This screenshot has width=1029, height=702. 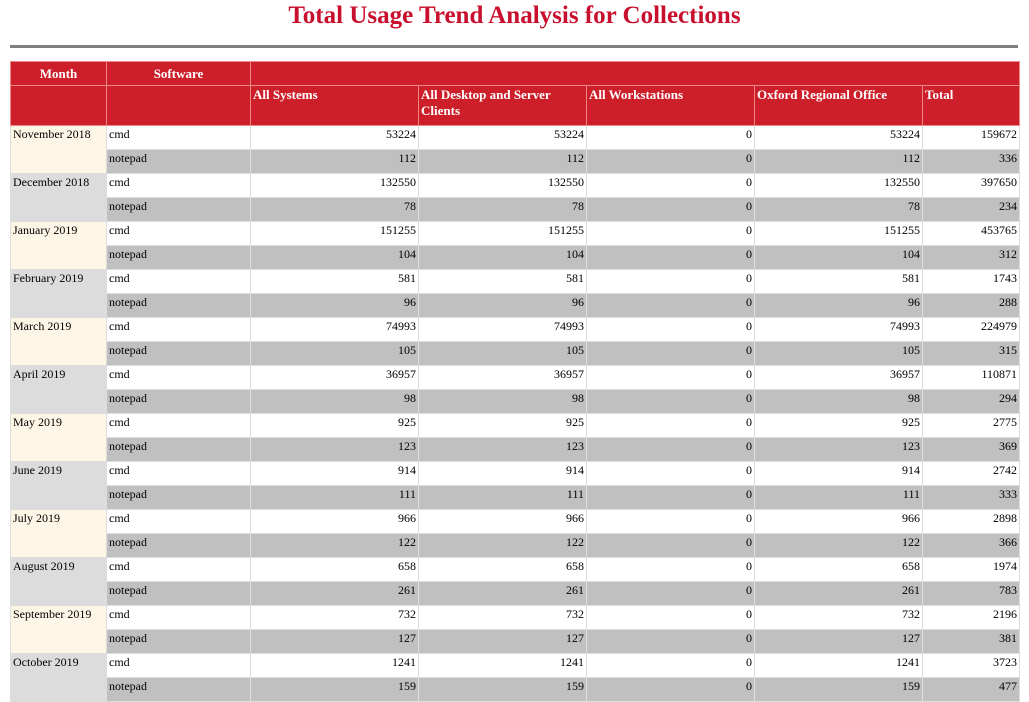 I want to click on value-cell: 783, so click(x=971, y=593).